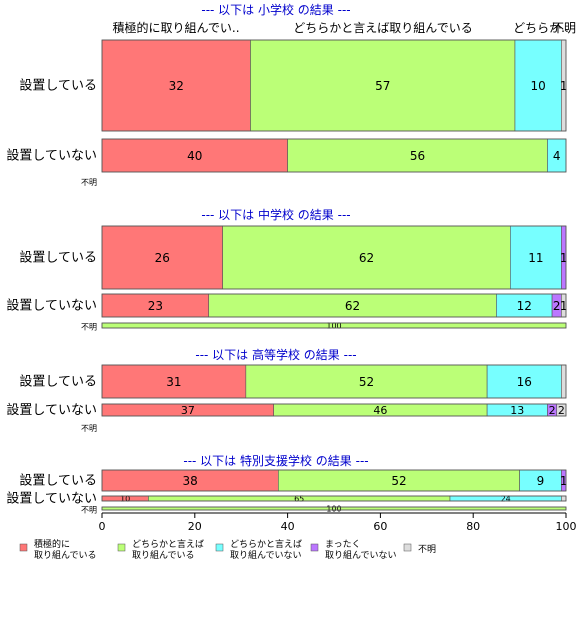 Image resolution: width=580 pixels, height=636 pixels. I want to click on group-title: --- 以下は 小学校 の結果 ---, so click(275, 9).